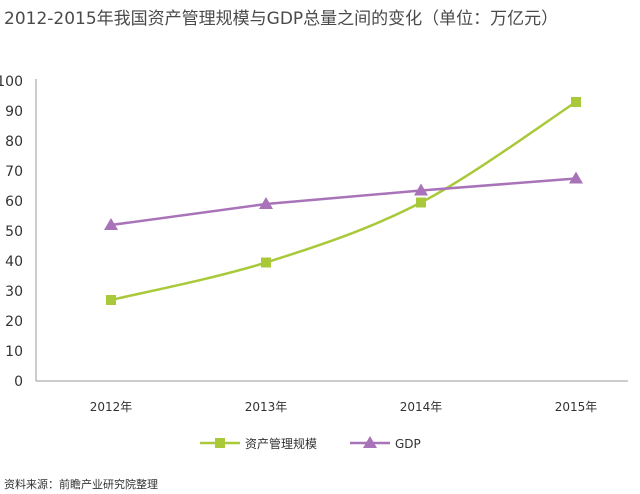  I want to click on legend-label: GDP, so click(408, 444).